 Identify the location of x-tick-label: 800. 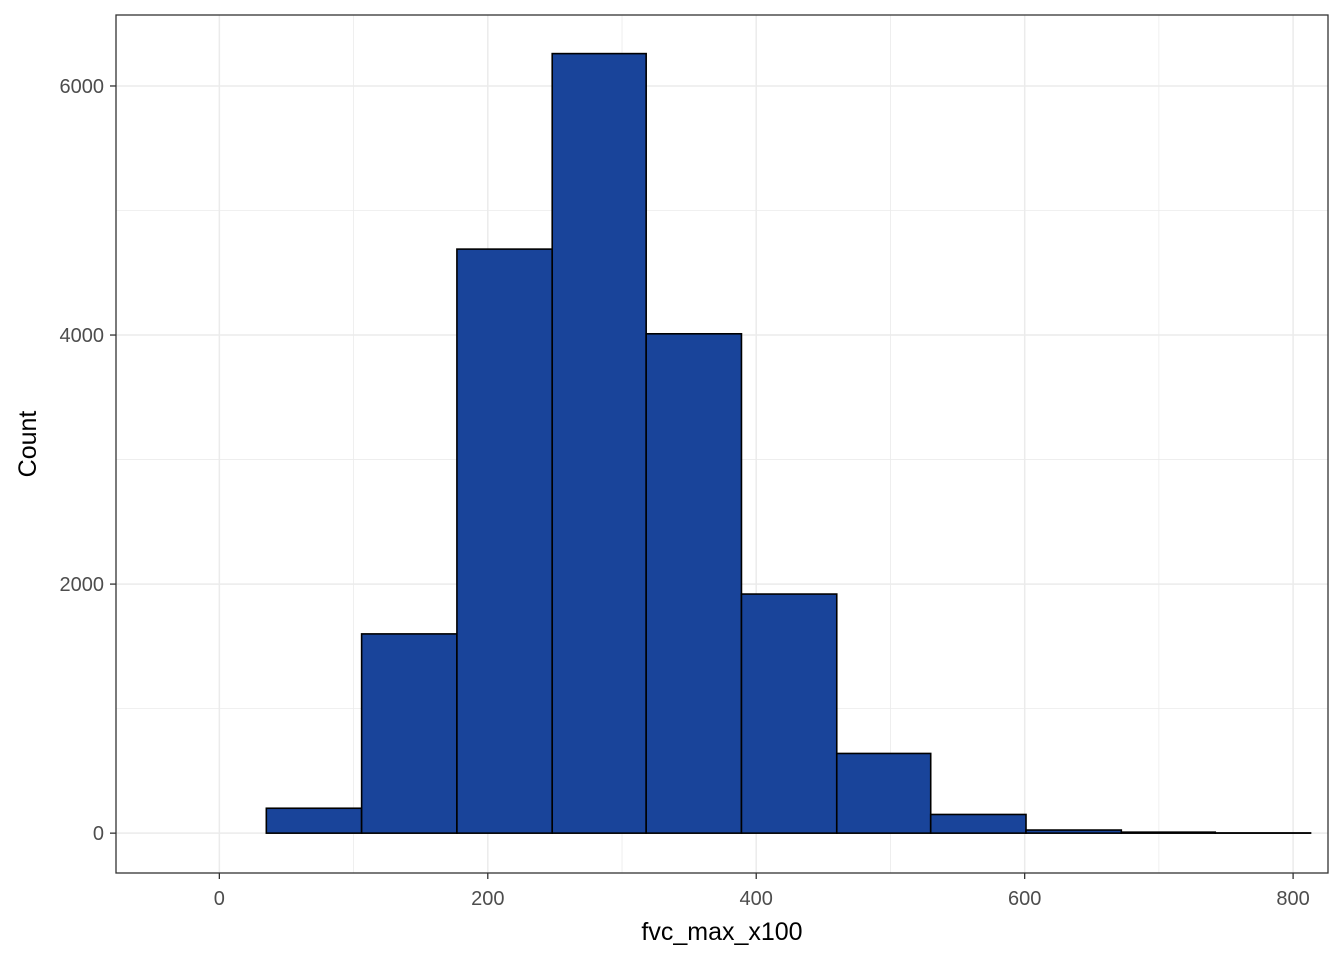
(1292, 899).